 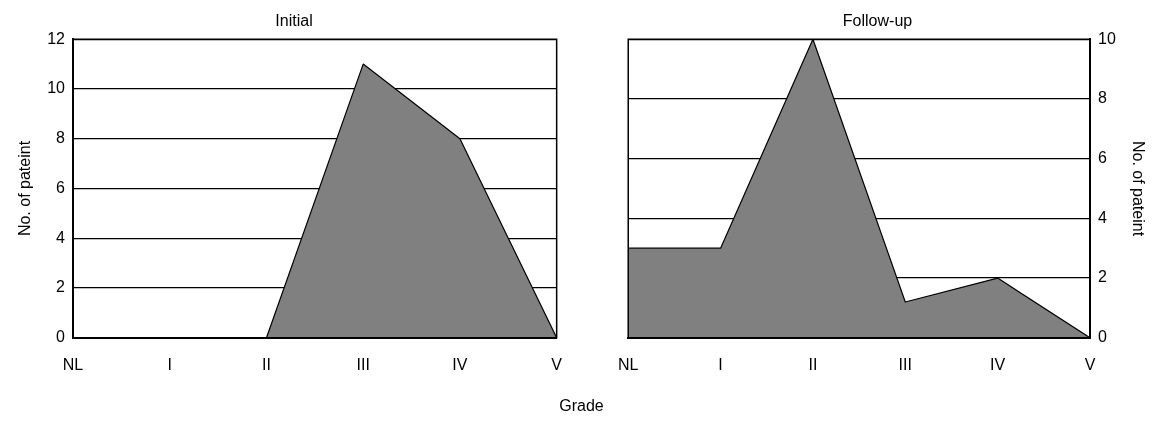 I want to click on y-tick-label: 12, so click(x=56, y=38).